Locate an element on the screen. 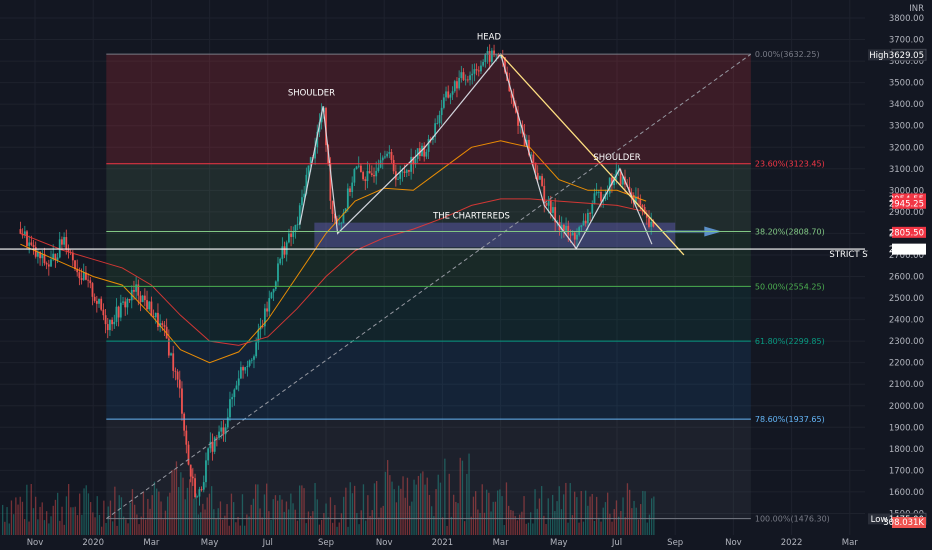 The width and height of the screenshot is (932, 550). fib-zone is located at coordinates (428, 380).